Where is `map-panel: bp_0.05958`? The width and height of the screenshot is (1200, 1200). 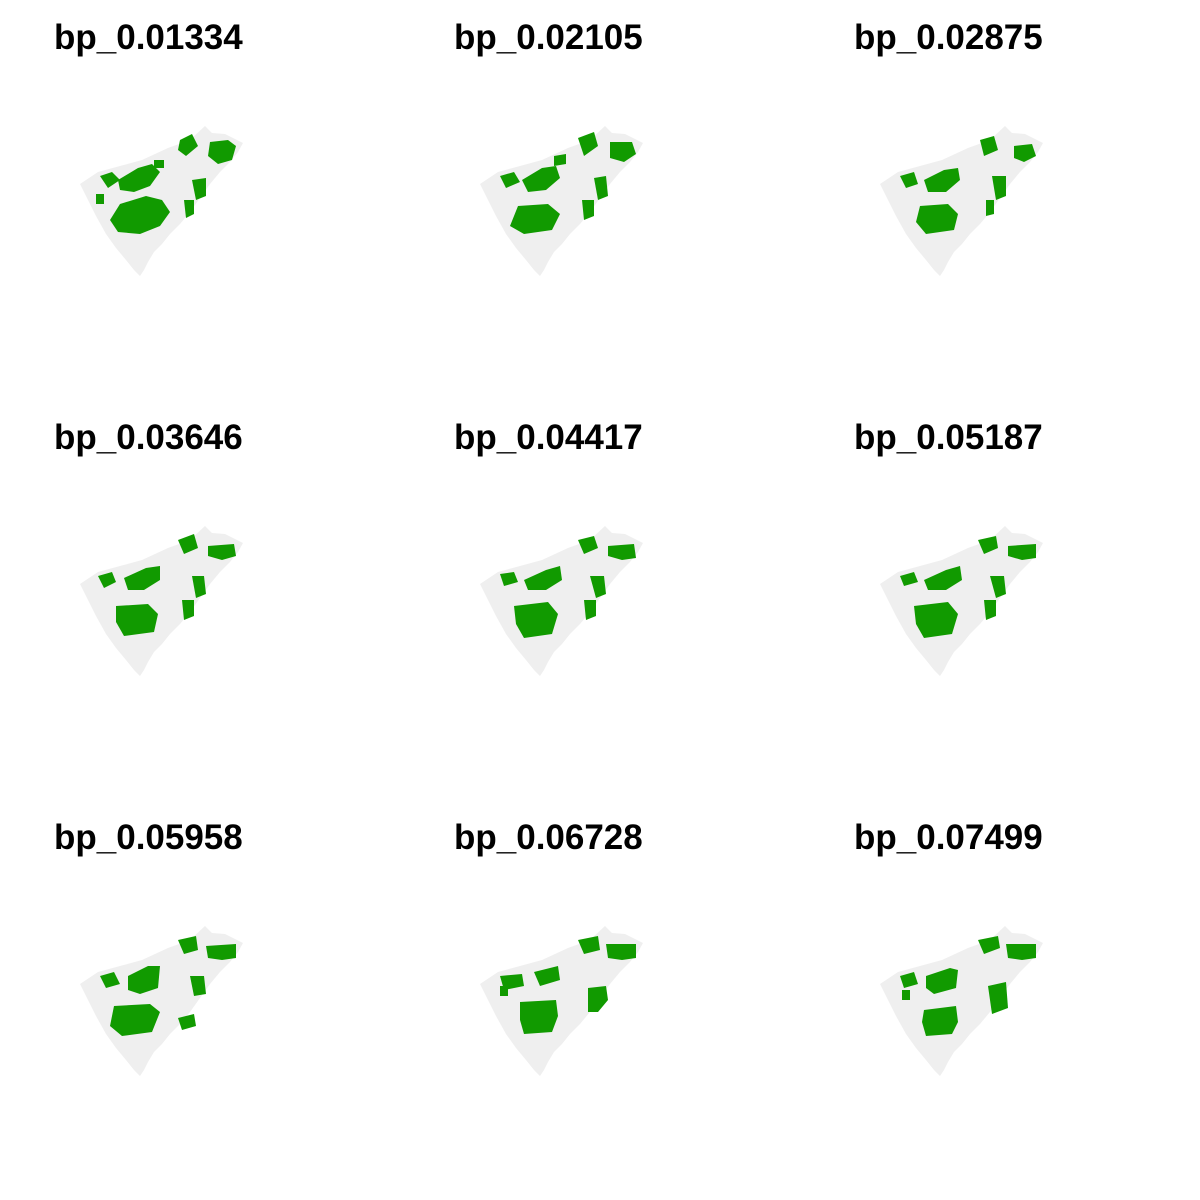 map-panel: bp_0.05958 is located at coordinates (200, 1000).